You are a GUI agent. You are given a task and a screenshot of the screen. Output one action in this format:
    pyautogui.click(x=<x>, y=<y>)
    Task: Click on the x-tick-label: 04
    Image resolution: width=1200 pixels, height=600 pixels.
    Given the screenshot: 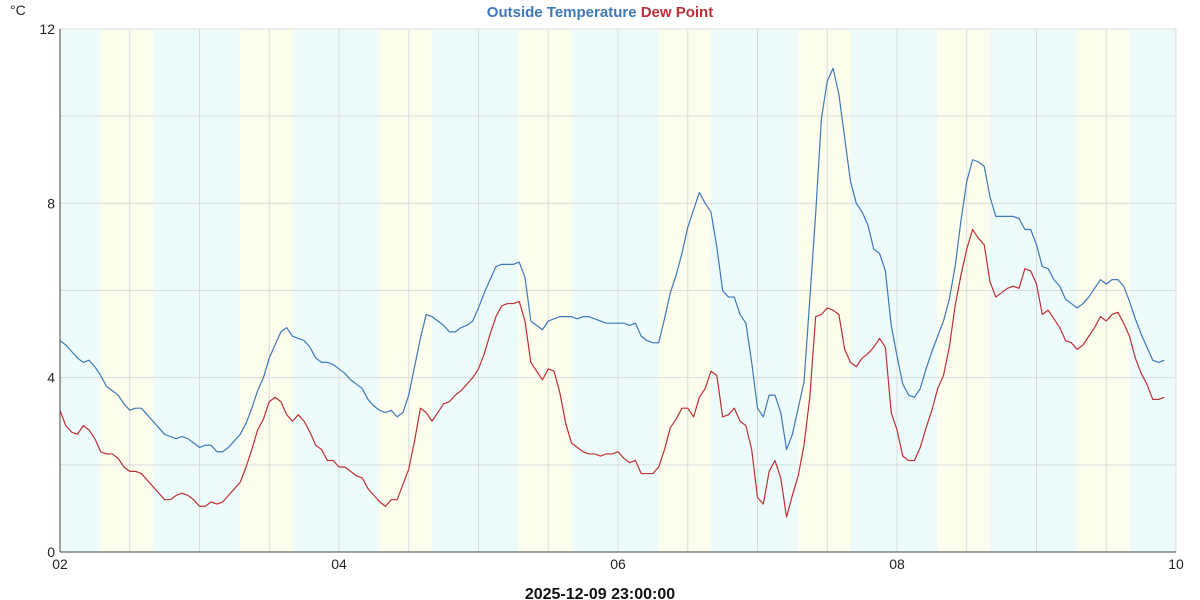 What is the action you would take?
    pyautogui.click(x=339, y=564)
    